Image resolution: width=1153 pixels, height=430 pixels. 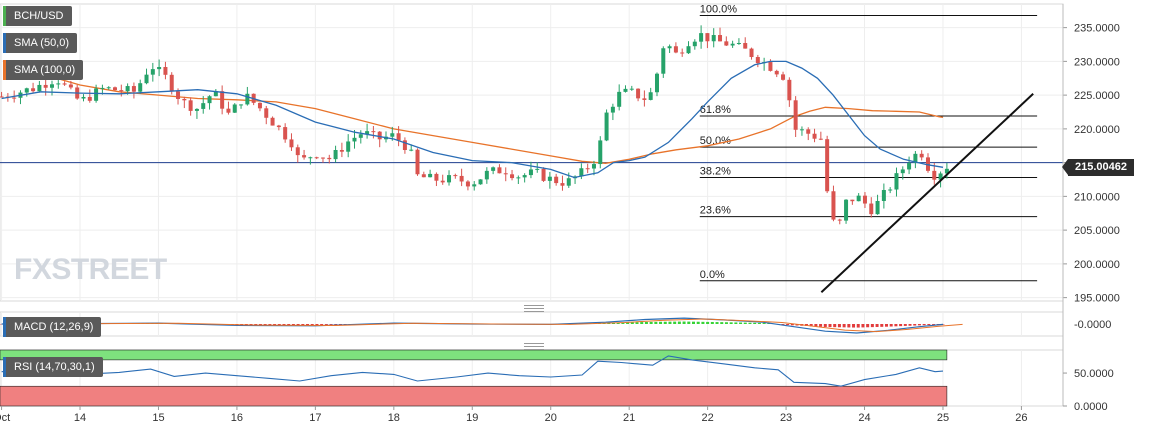 I want to click on fib-level-label: 38.2%, so click(x=715, y=171).